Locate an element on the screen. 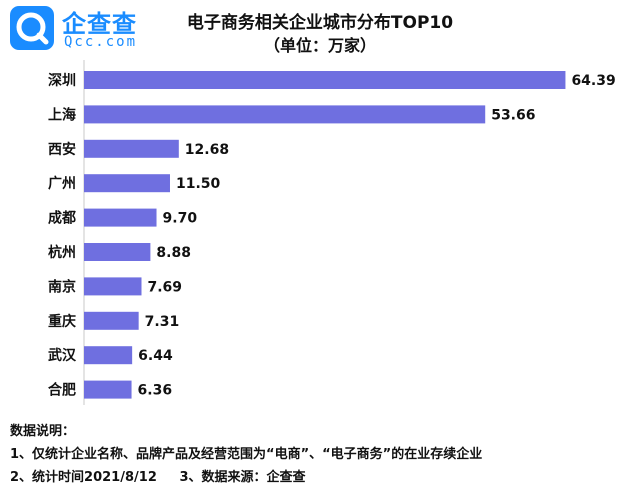 This screenshot has height=489, width=640. brand-name-en: Qcc.com is located at coordinates (101, 42).